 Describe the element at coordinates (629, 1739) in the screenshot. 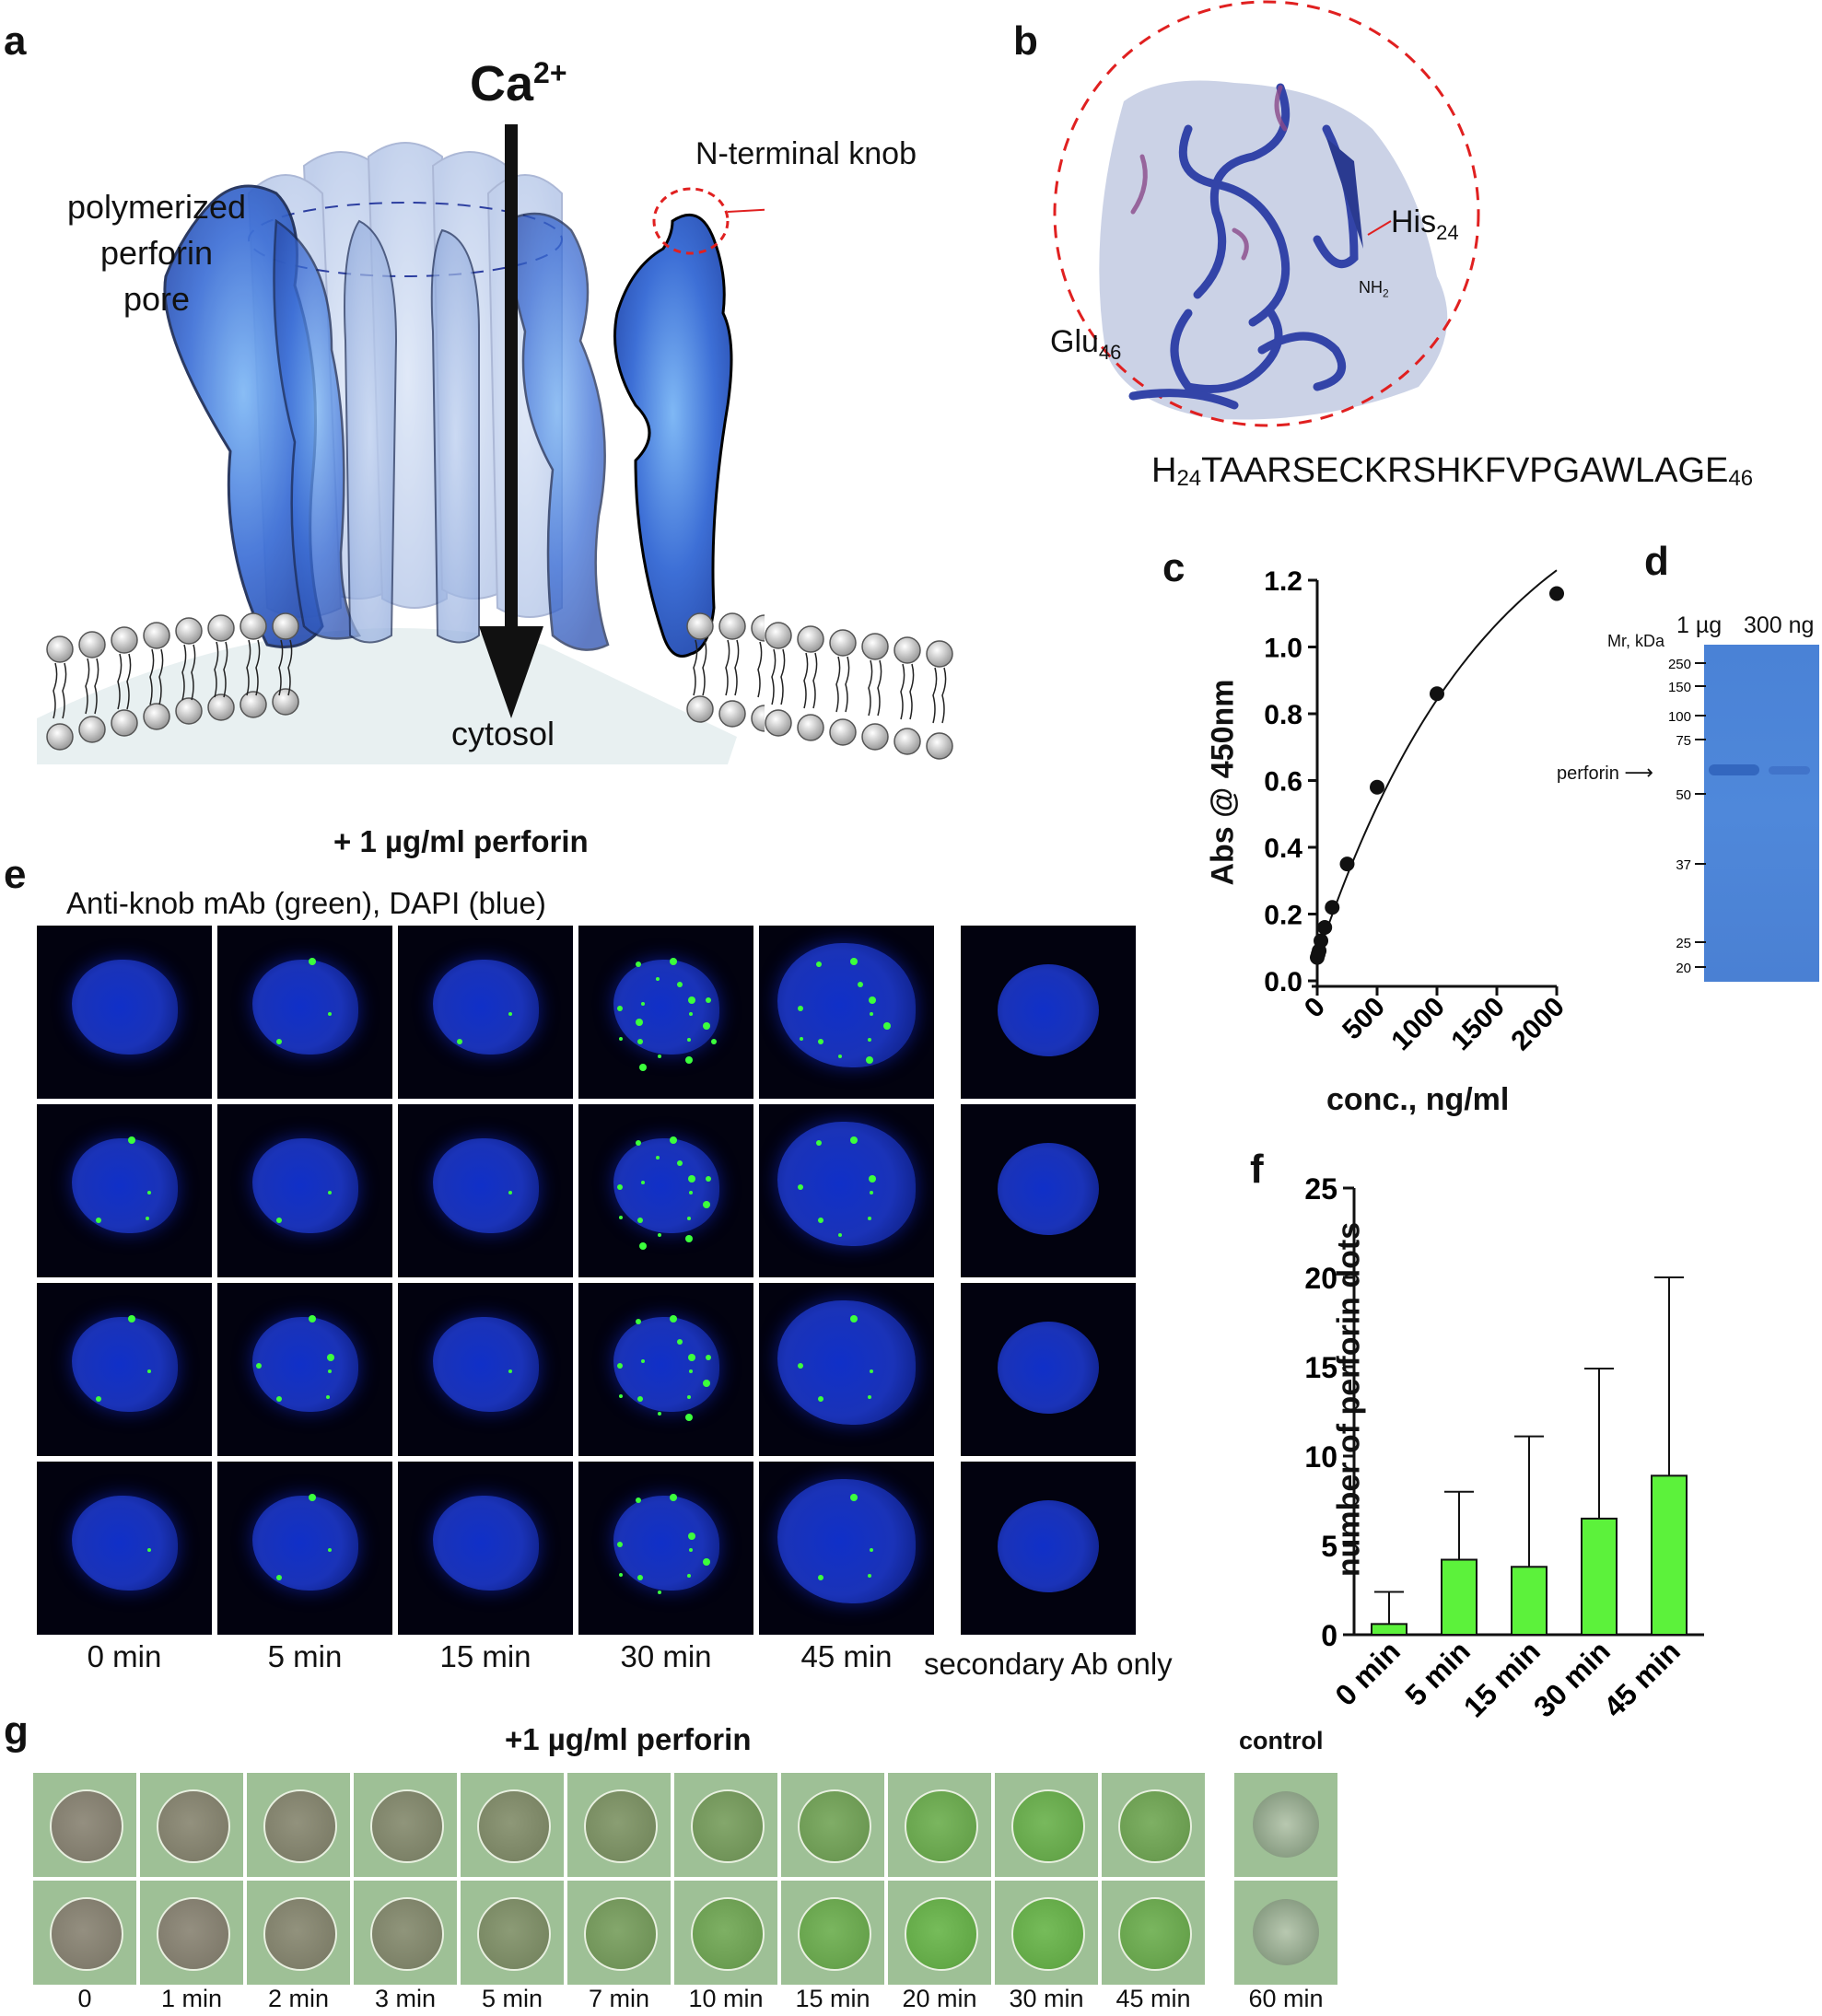

I see `panel-g-heading: +1 µg/ml perforin` at that location.